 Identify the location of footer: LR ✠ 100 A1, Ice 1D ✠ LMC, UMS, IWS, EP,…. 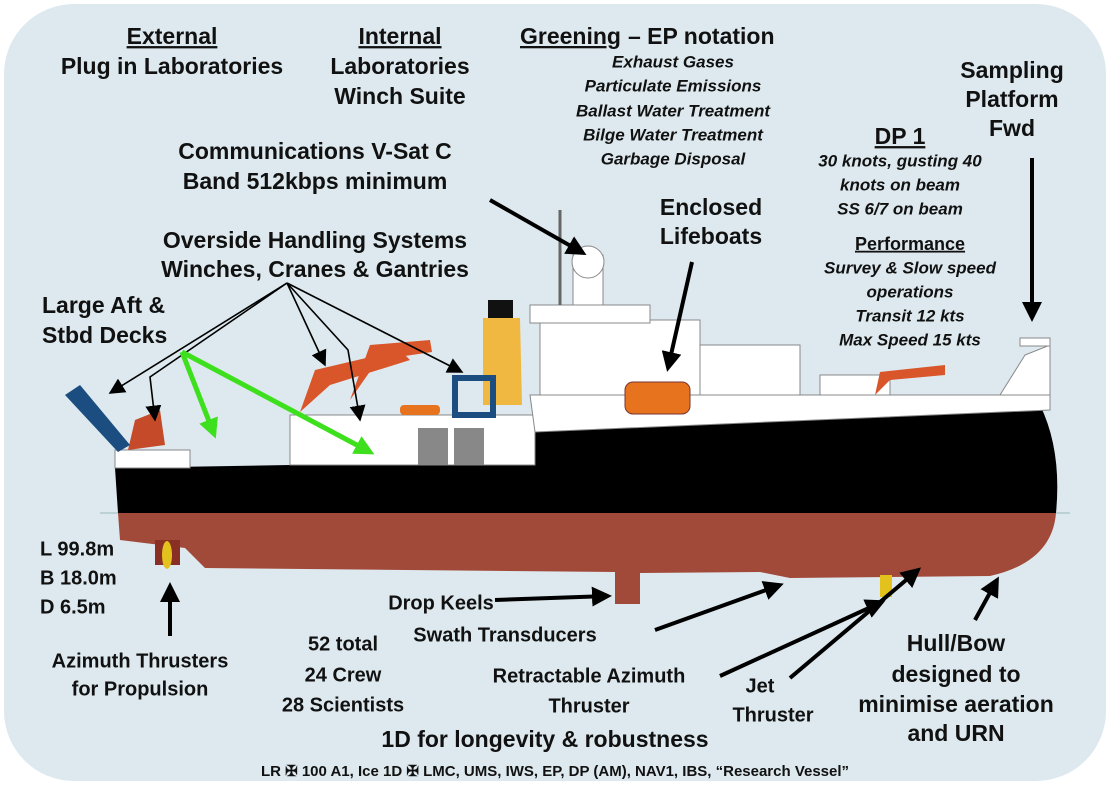
(555, 771).